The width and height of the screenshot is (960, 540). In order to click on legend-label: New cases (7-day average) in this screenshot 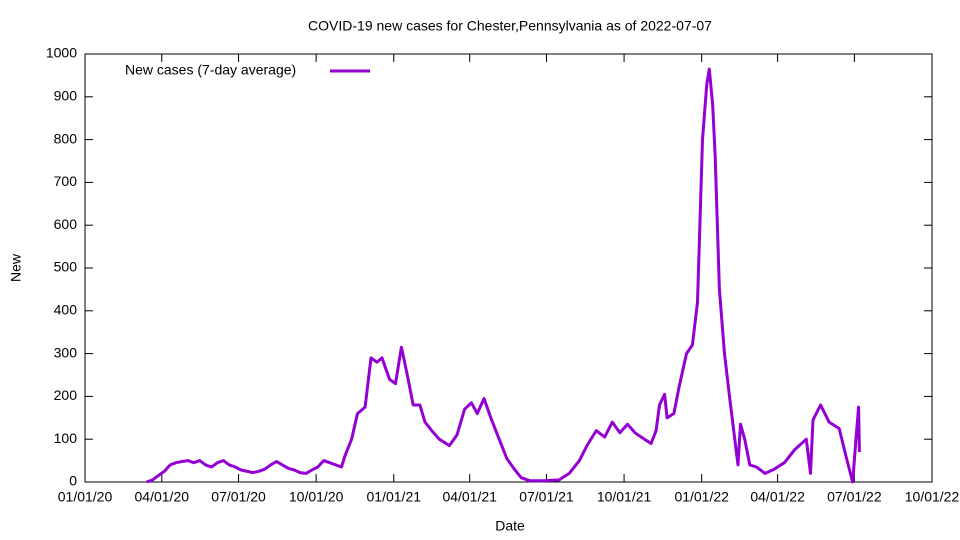, I will do `click(210, 70)`.